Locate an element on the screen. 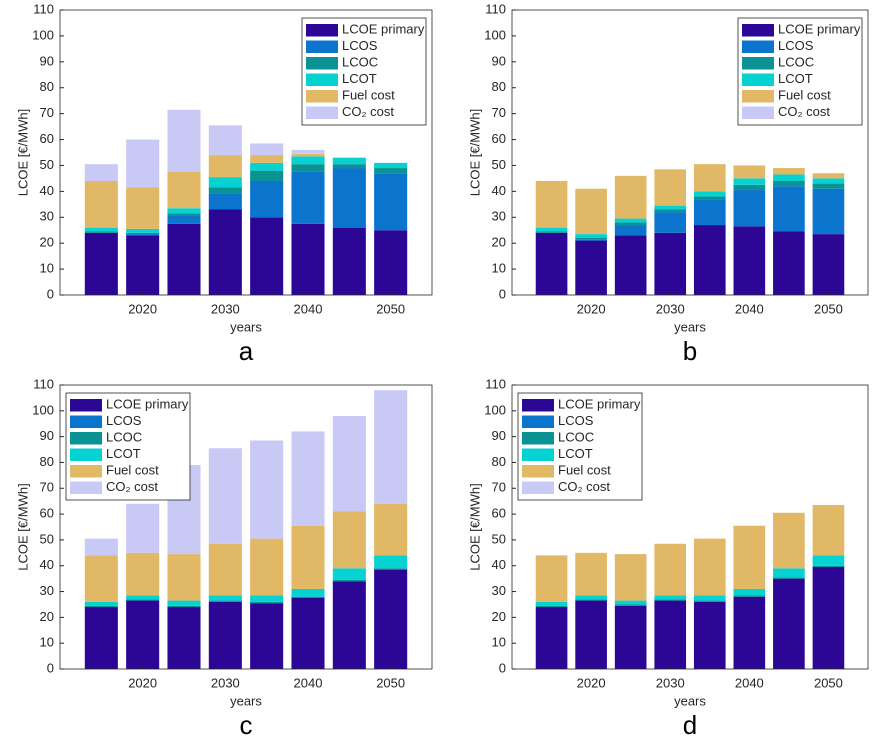 This screenshot has width=872, height=740. panel-label: b is located at coordinates (690, 351).